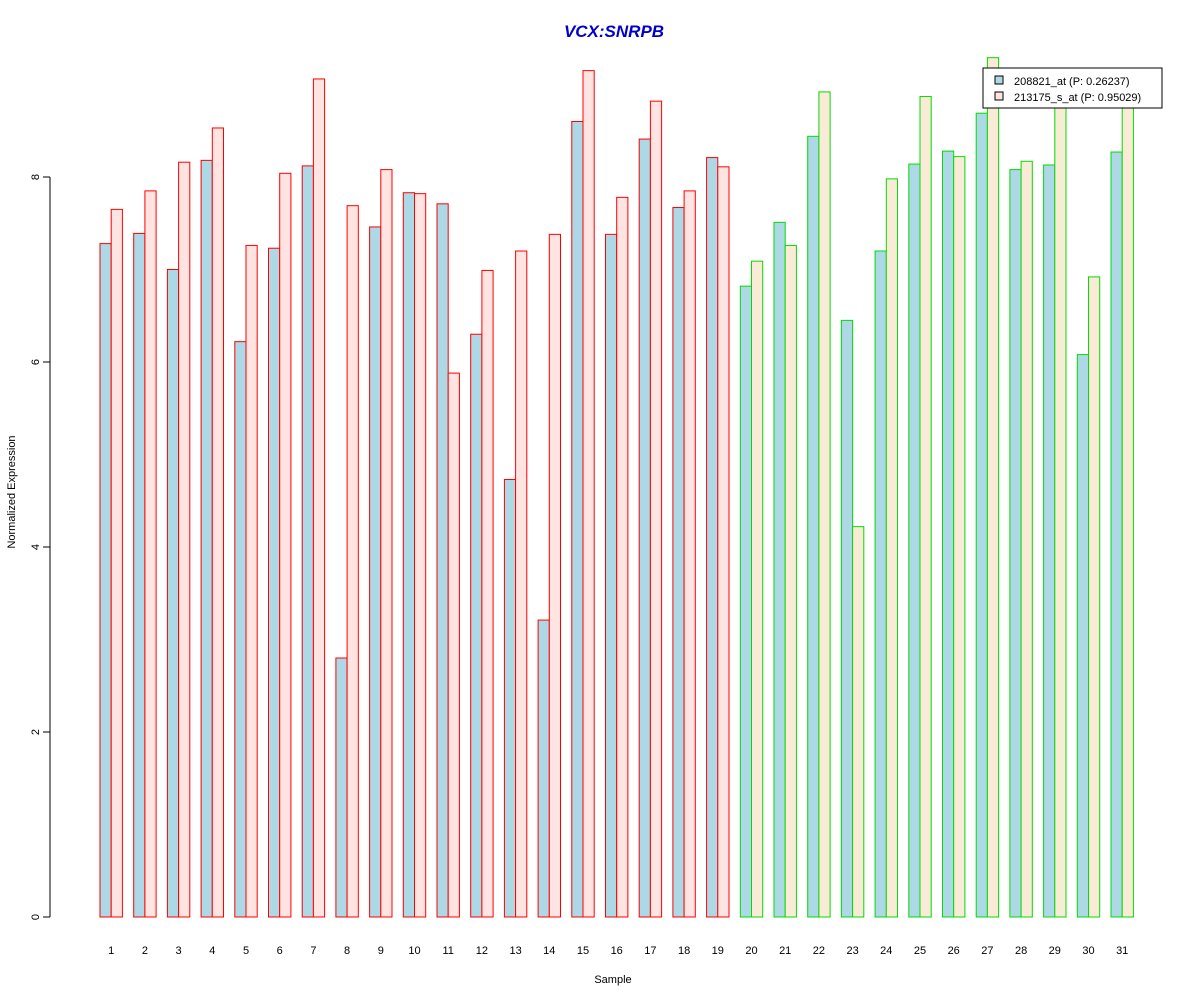 The image size is (1200, 1000). Describe the element at coordinates (1072, 82) in the screenshot. I see `legend-label-series-1: 208821_at (P: 0.26237)` at that location.